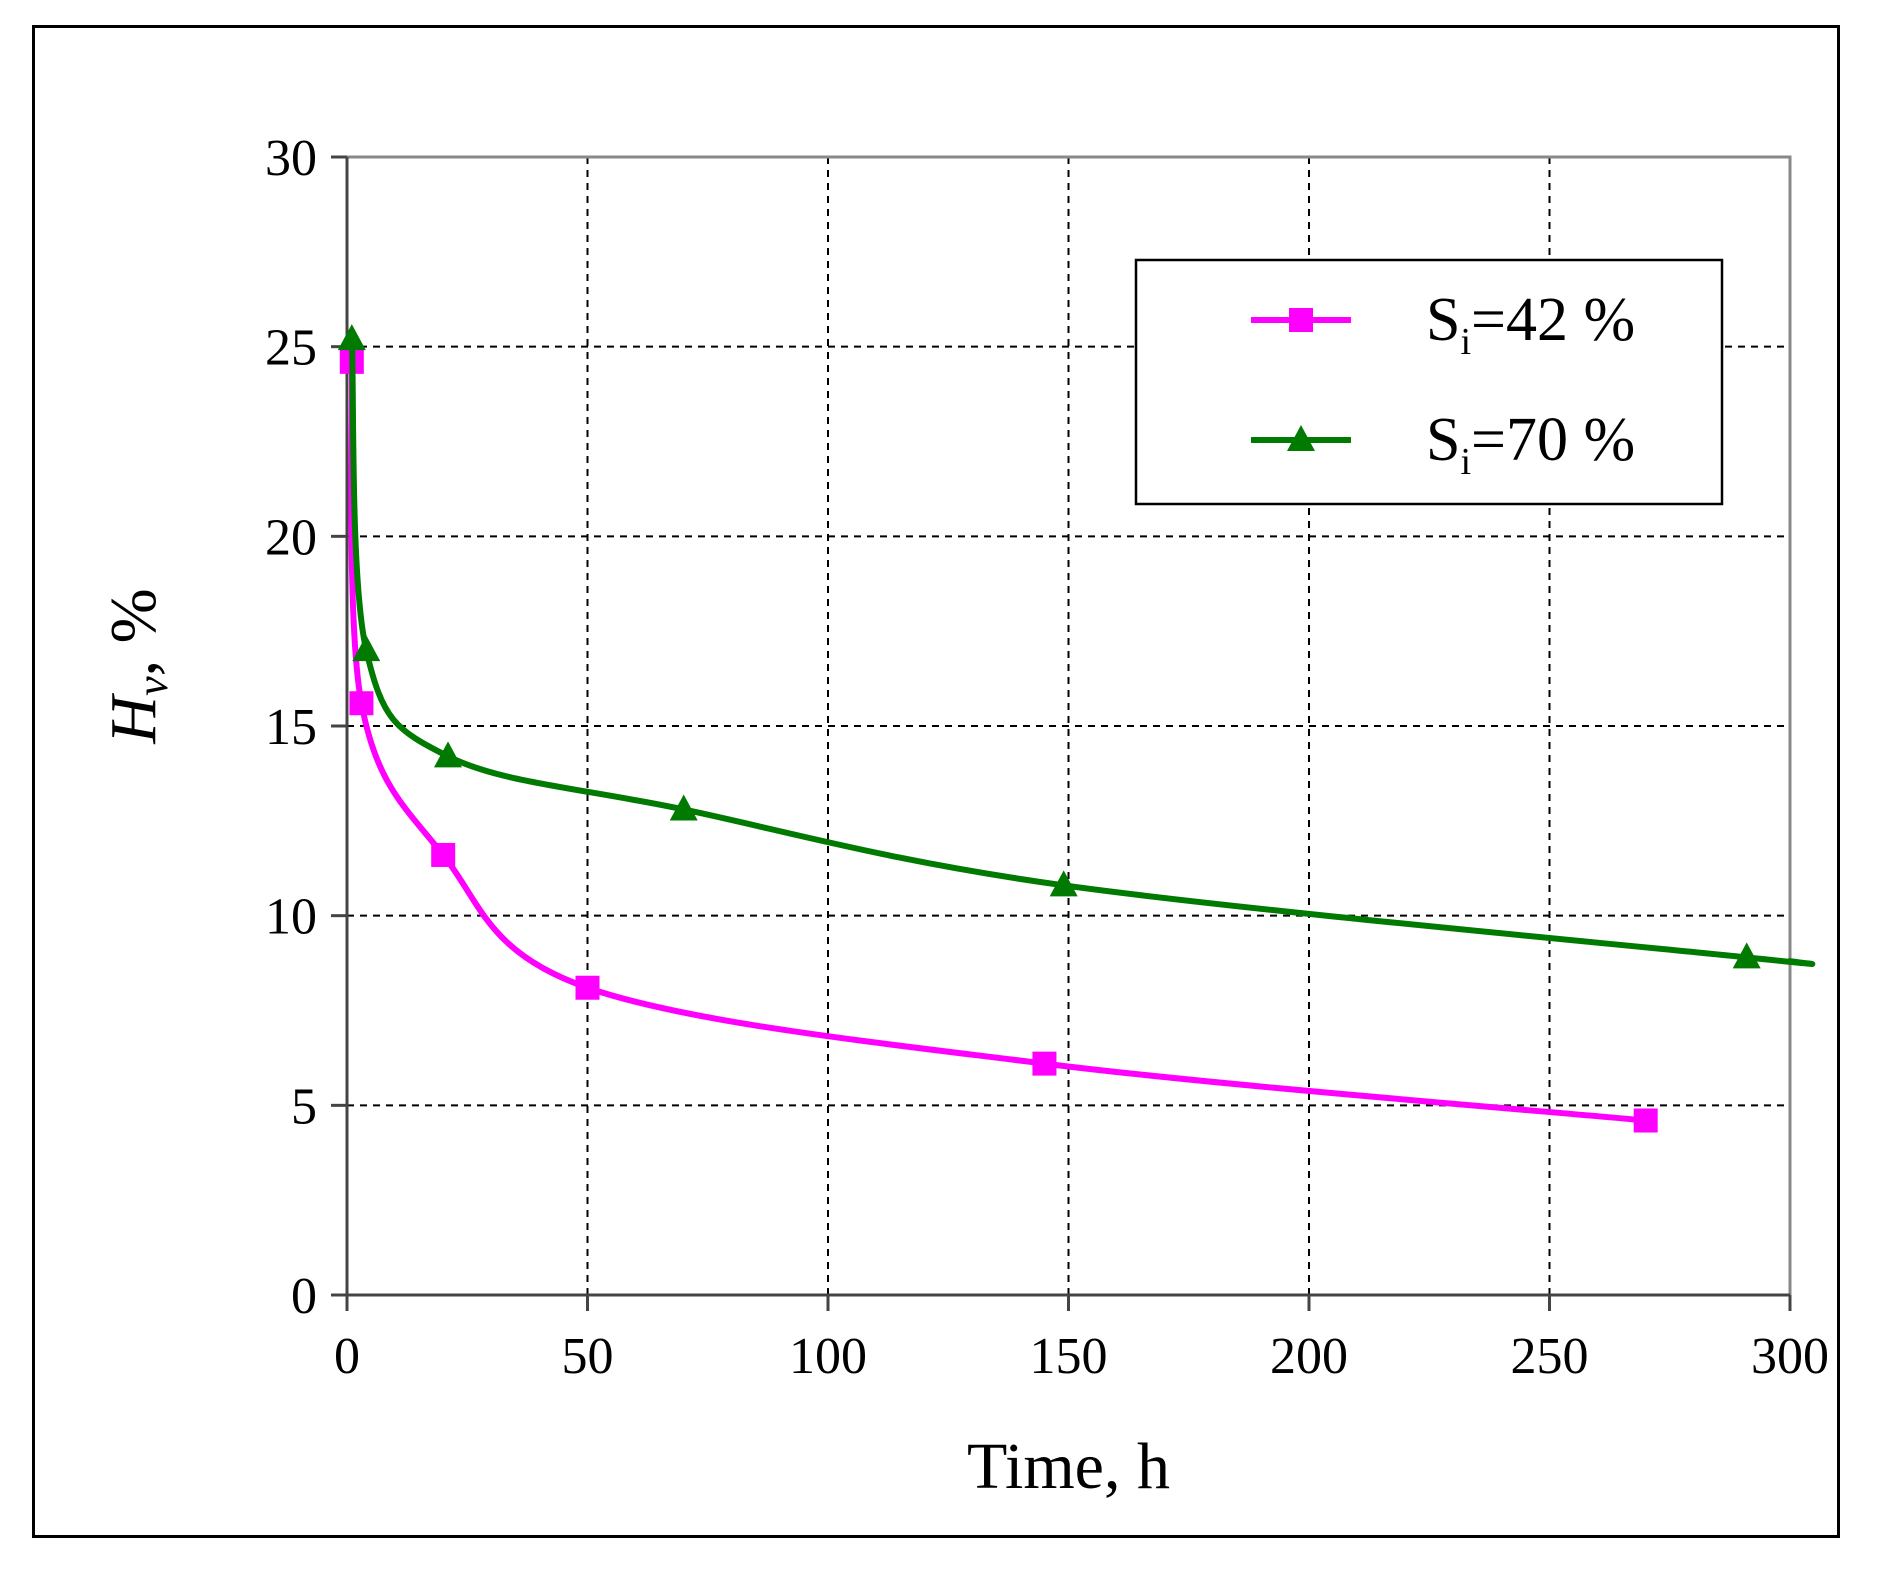 The image size is (1882, 1570). What do you see at coordinates (1790, 1356) in the screenshot?
I see `x-tick-label: 300` at bounding box center [1790, 1356].